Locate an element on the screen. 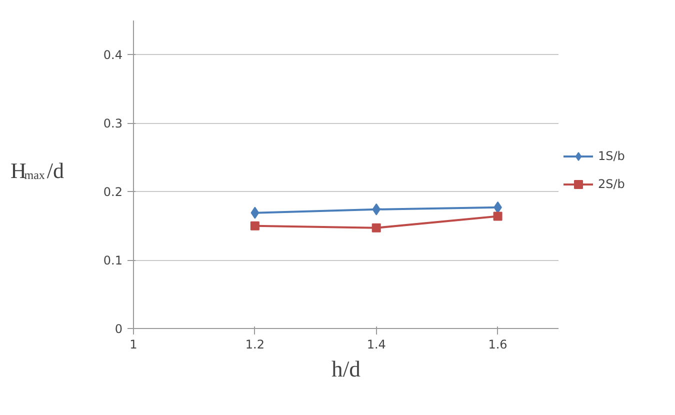  x-tick-label: 1 is located at coordinates (134, 345).